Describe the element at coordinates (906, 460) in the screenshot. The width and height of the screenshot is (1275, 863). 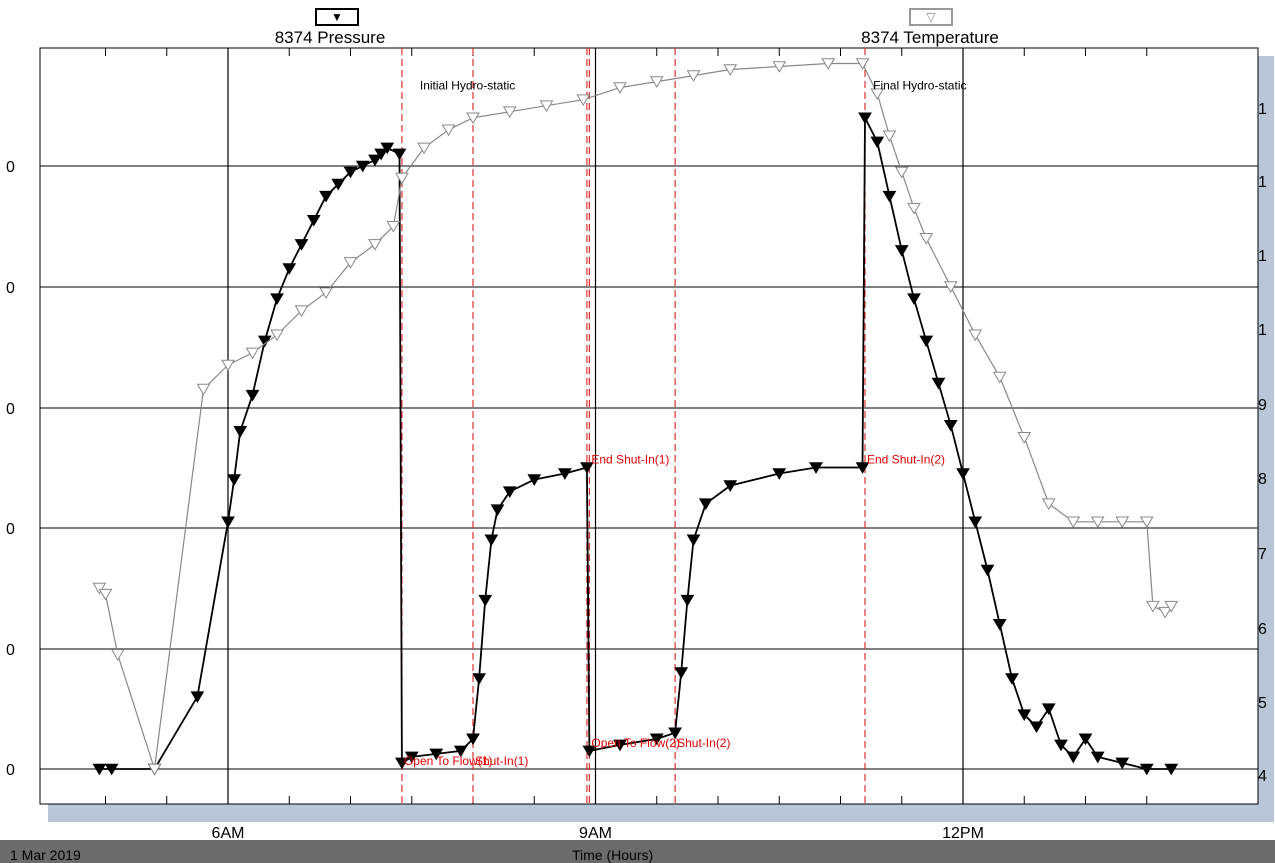
I see `annotation-label: End Shut-In(2)` at that location.